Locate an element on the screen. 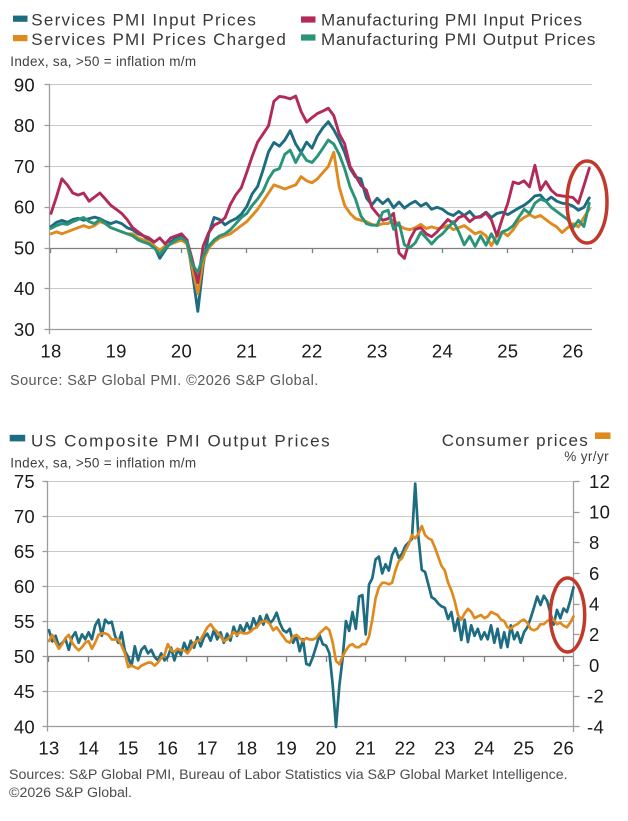  svg-text: 90 is located at coordinates (24, 84).